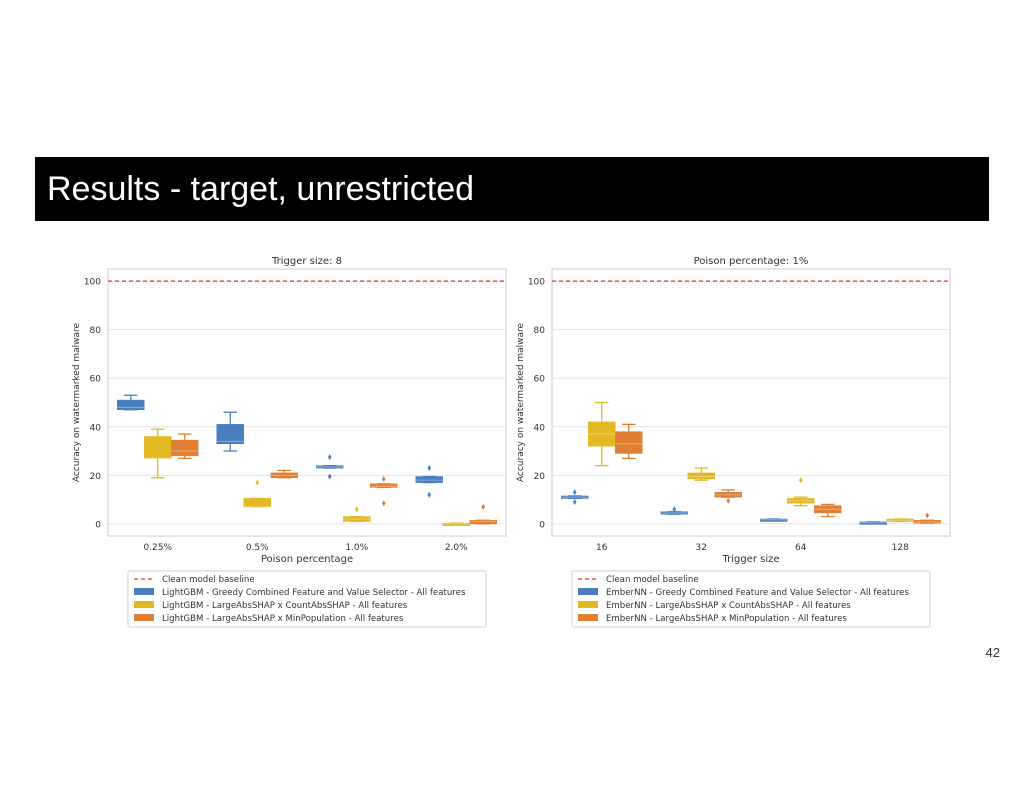  I want to click on x-tick-label: 0.25%, so click(157, 548).